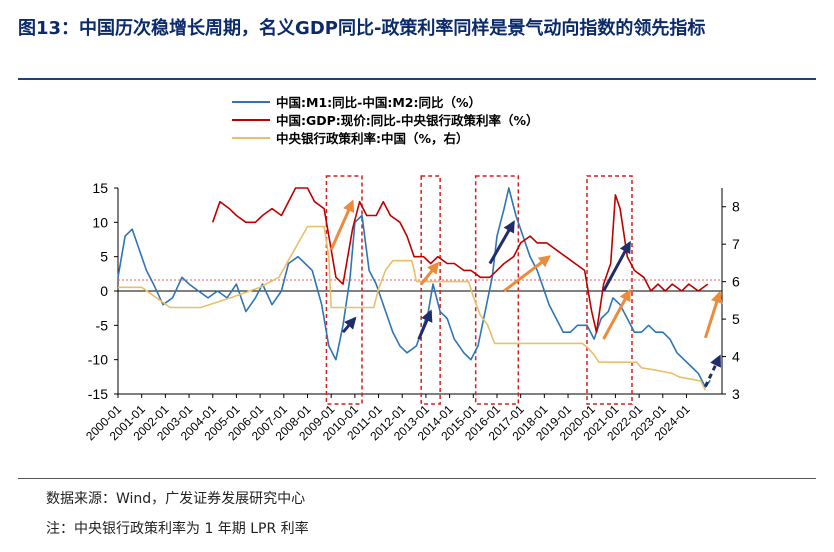 Image resolution: width=834 pixels, height=552 pixels. Describe the element at coordinates (104, 257) in the screenshot. I see `y-left-tick-label: 5` at that location.